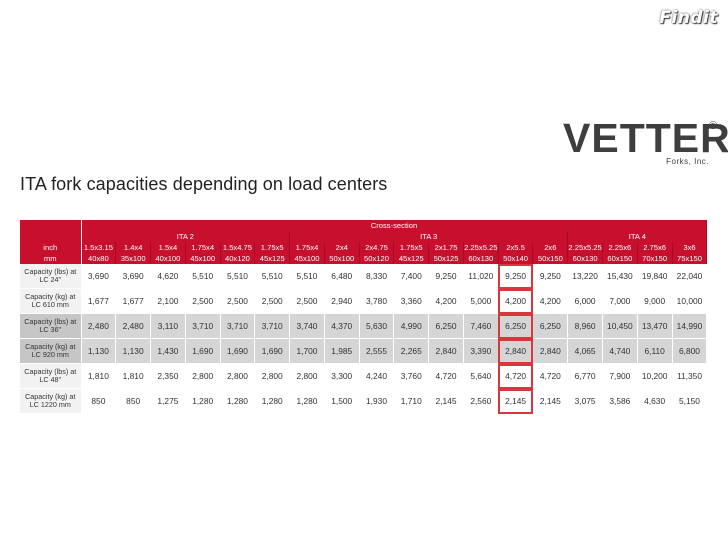 Image resolution: width=728 pixels, height=546 pixels. I want to click on capacity-cell: 9,000, so click(655, 301).